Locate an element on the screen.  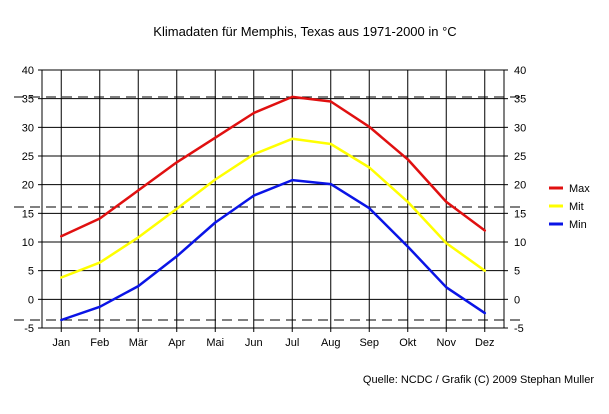
legend-label-min: Min is located at coordinates (578, 225).